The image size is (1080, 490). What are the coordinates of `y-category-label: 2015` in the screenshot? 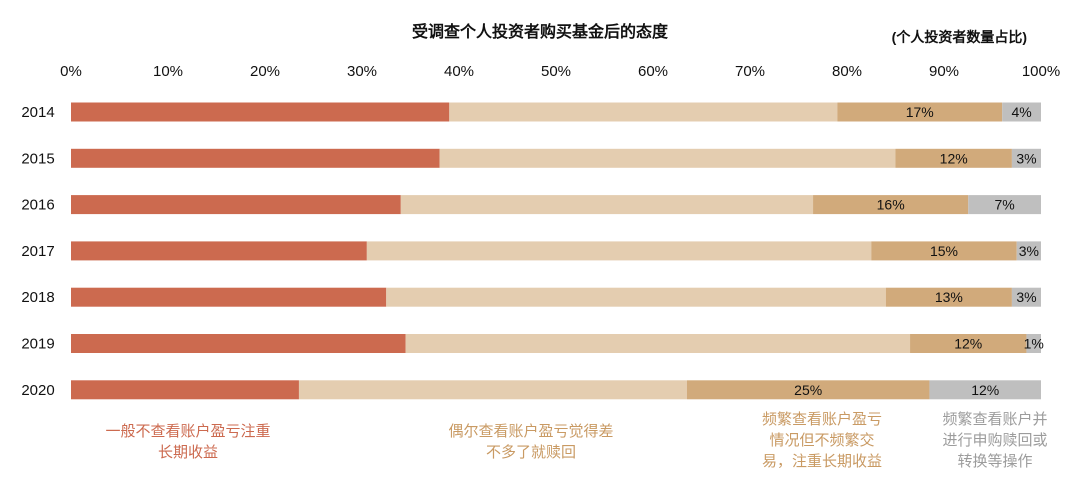 It's located at (37, 158).